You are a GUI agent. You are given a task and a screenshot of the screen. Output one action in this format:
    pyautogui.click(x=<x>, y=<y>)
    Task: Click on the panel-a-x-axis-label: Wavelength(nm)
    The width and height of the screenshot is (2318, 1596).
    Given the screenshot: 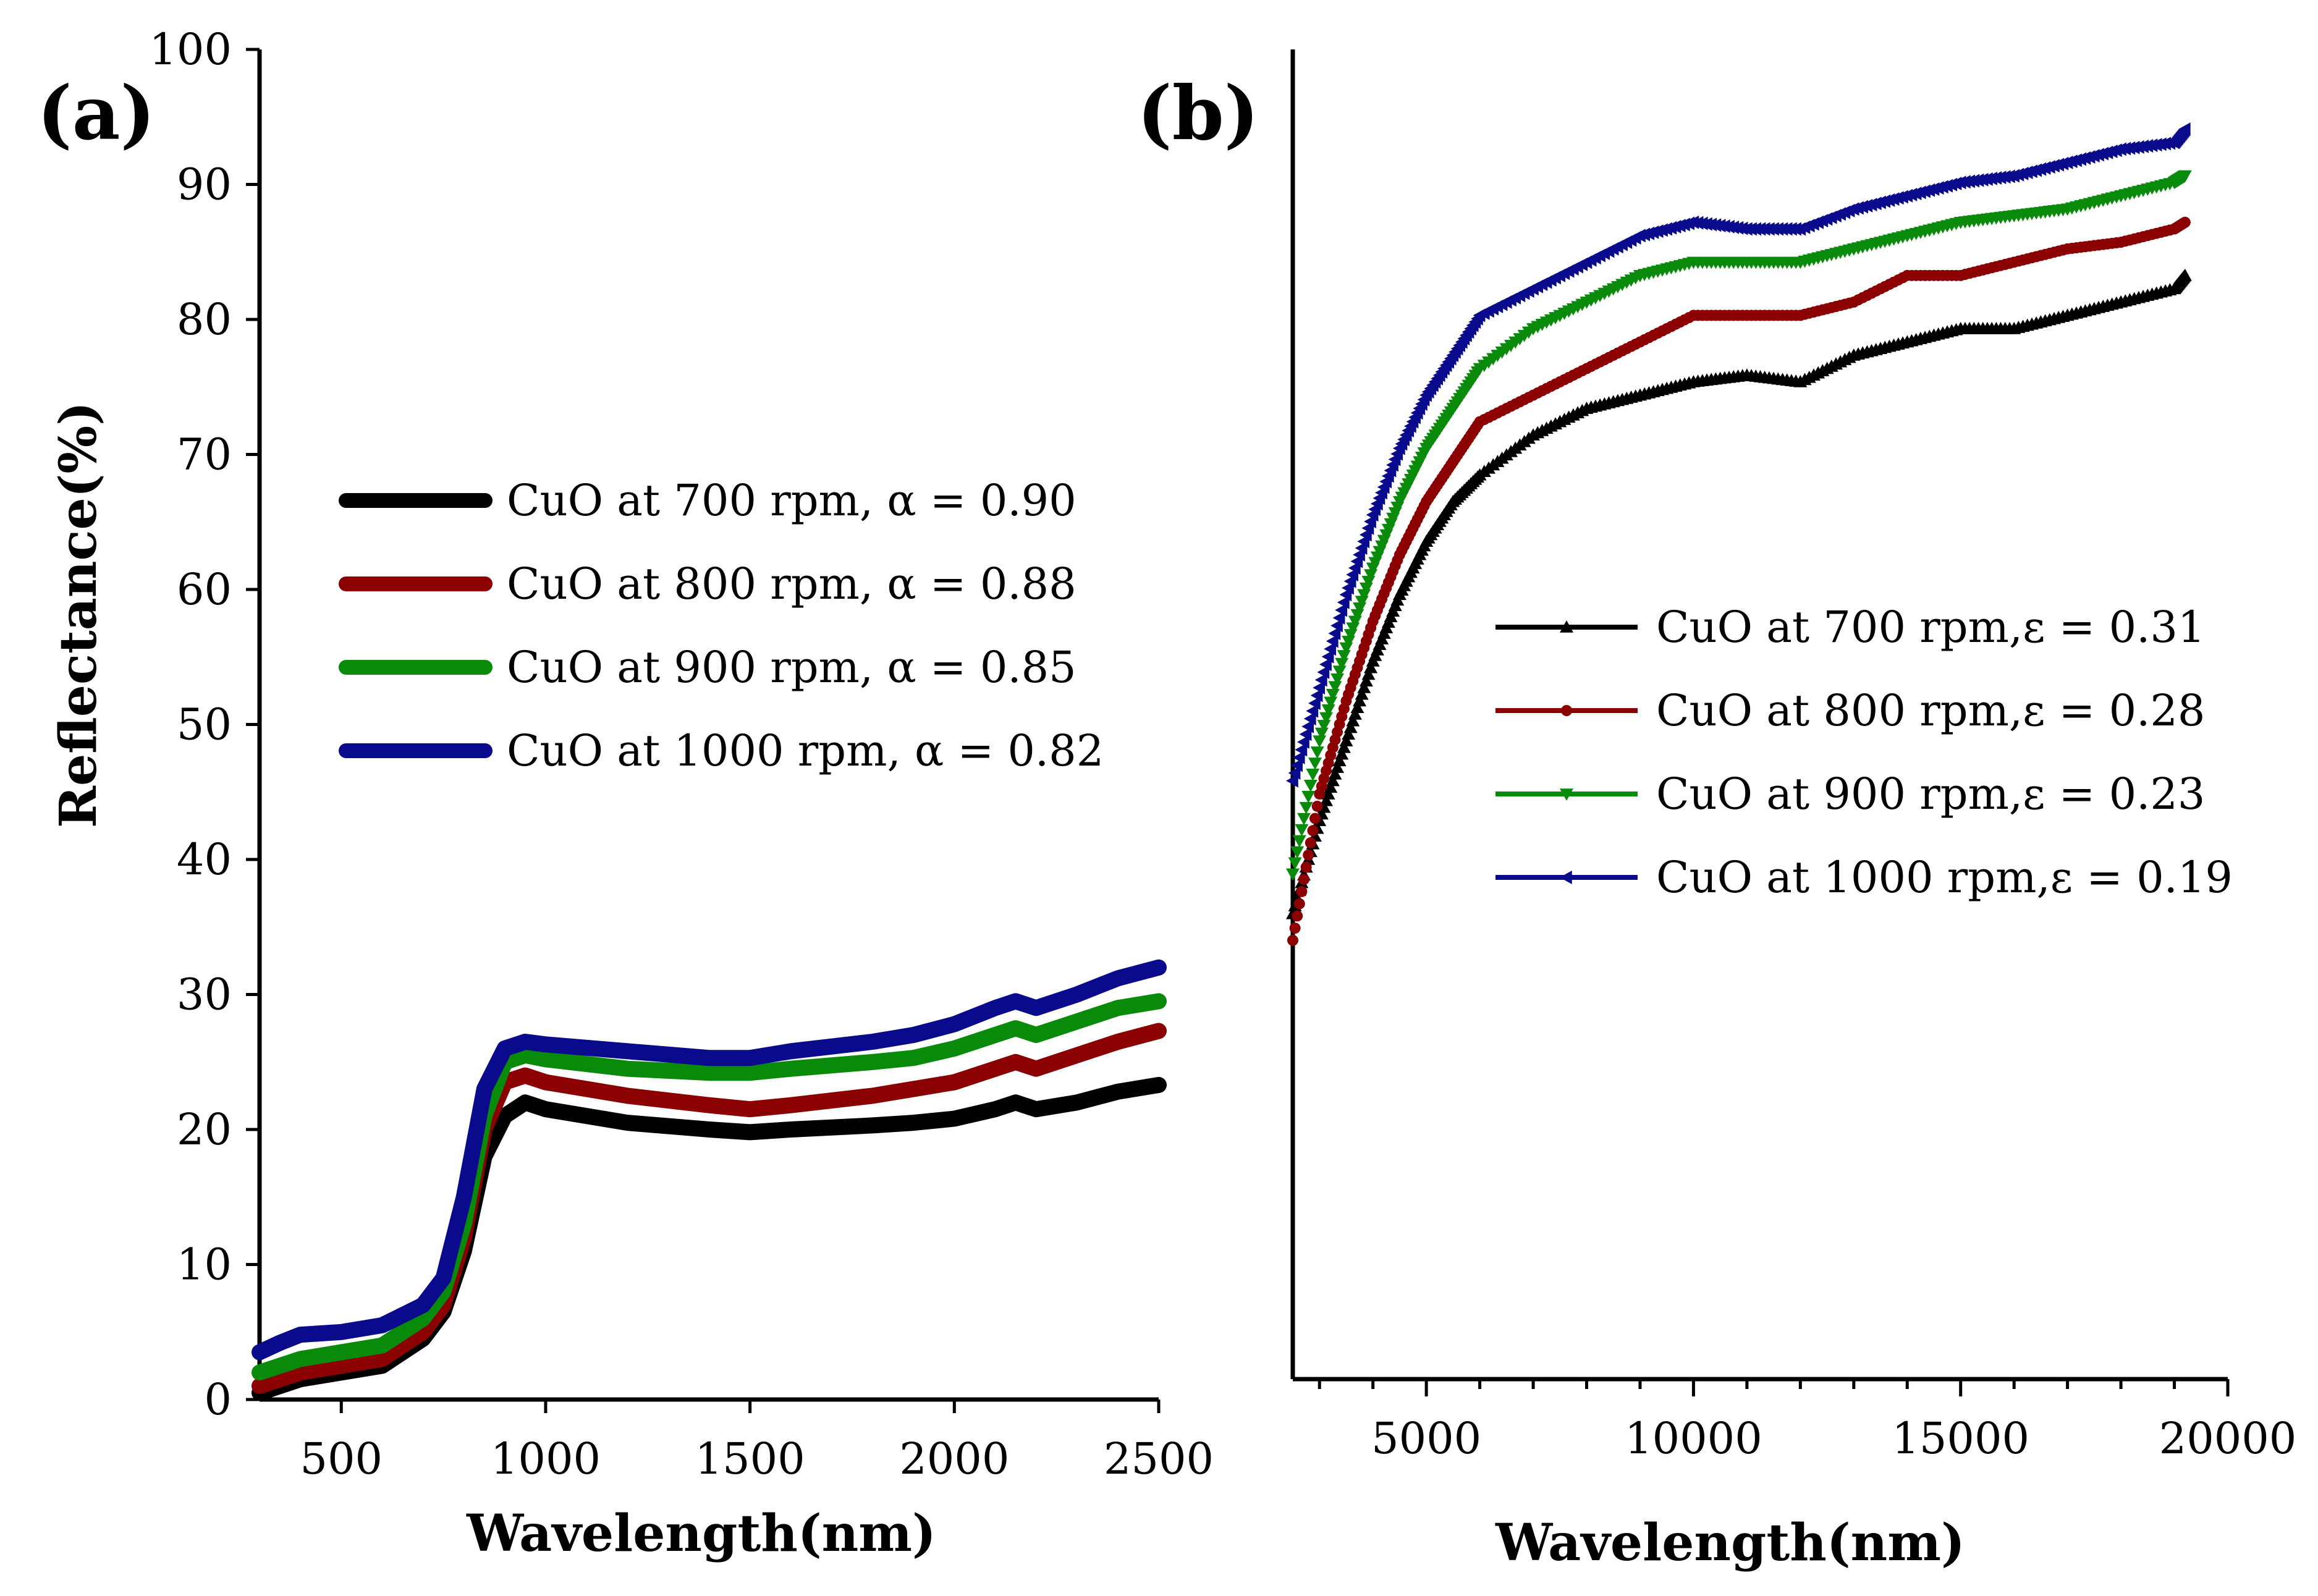 What is the action you would take?
    pyautogui.click(x=701, y=1533)
    